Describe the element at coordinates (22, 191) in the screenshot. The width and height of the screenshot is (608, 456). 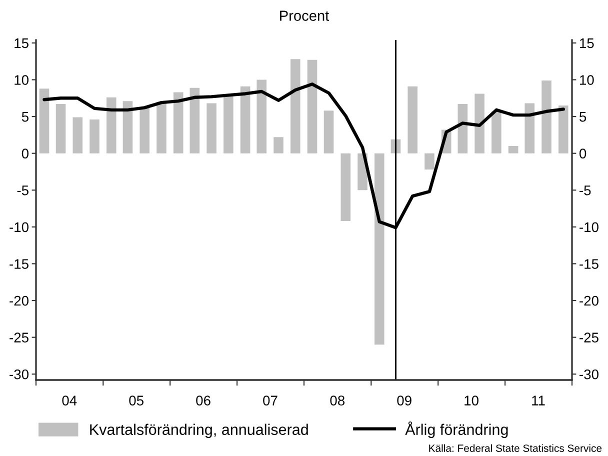
I see `y-tick-label: -5` at that location.